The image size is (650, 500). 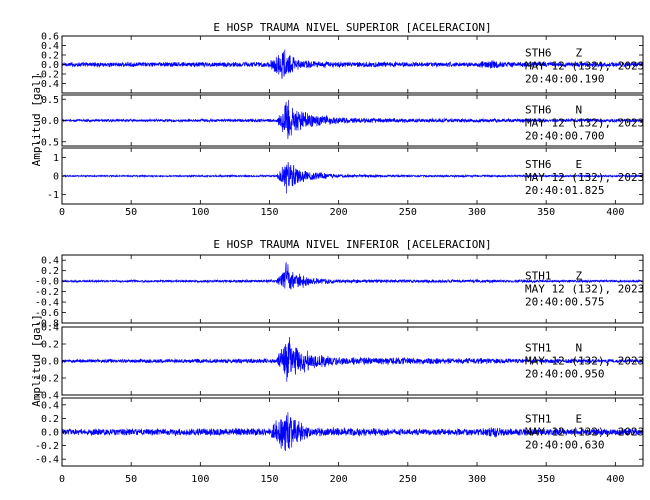 I want to click on record-time: 20:40:00.190, so click(x=564, y=79).